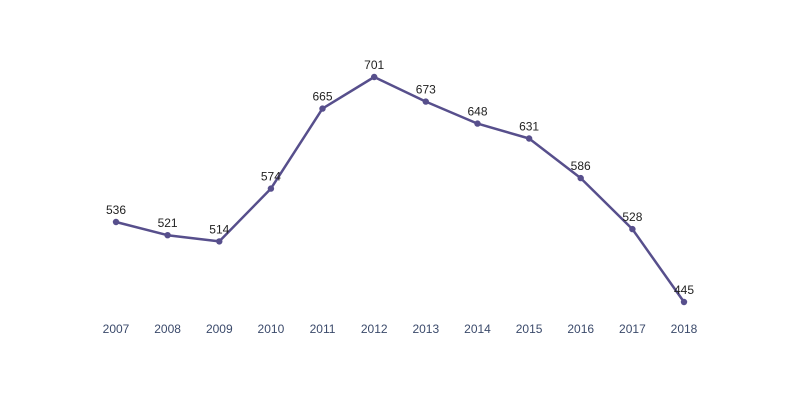 This screenshot has height=400, width=800. Describe the element at coordinates (632, 217) in the screenshot. I see `data-label-2017: 528` at that location.